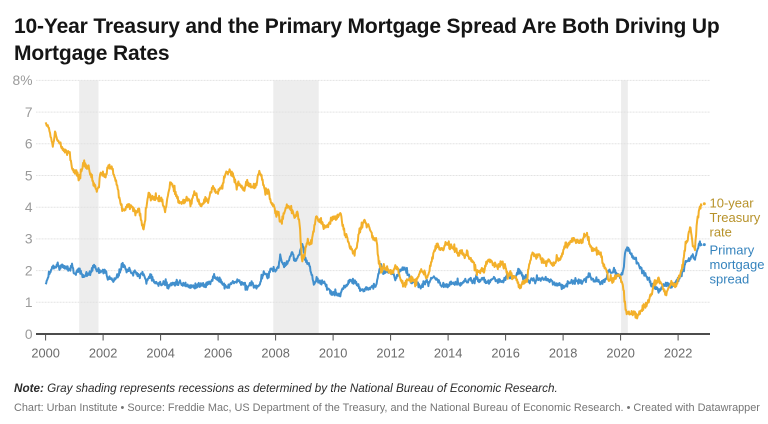 The height and width of the screenshot is (424, 768). I want to click on svg-text: 2020, so click(620, 353).